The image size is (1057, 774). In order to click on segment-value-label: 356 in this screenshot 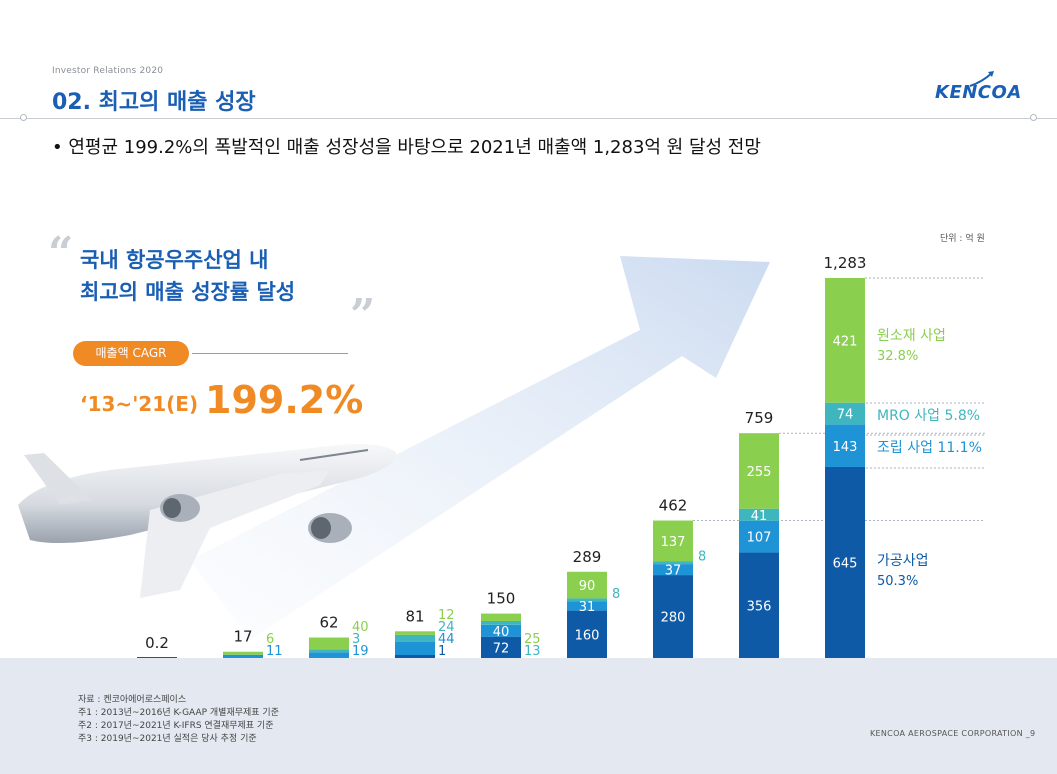, I will do `click(759, 606)`.